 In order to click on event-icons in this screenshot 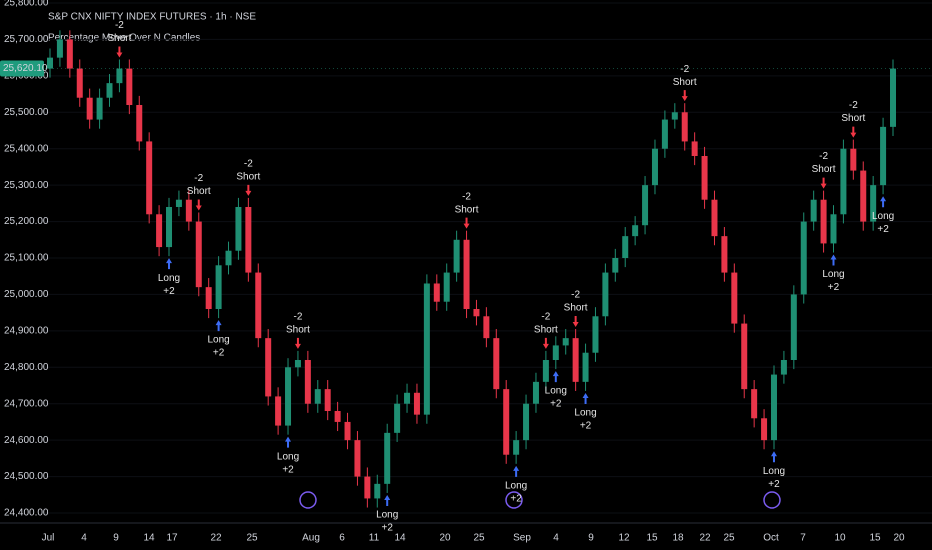, I will do `click(540, 500)`.